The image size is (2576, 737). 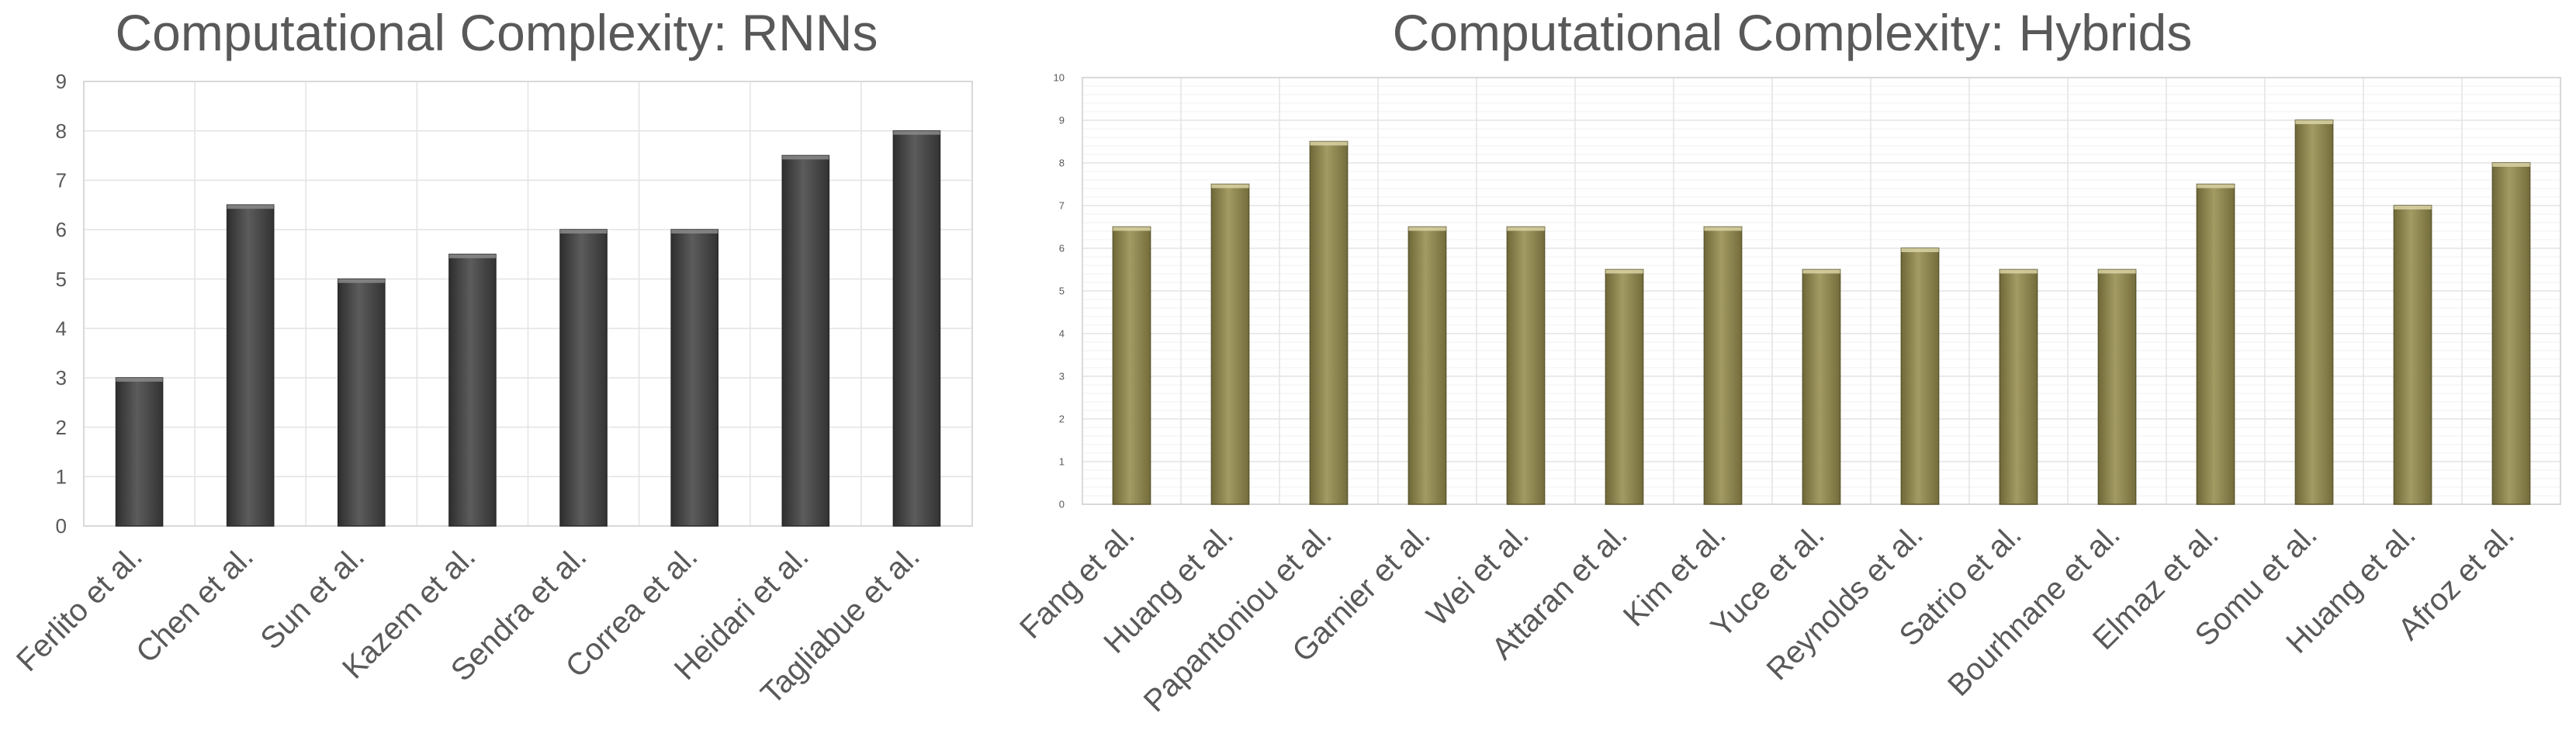 I want to click on y-tick-label: 10, so click(x=1059, y=78).